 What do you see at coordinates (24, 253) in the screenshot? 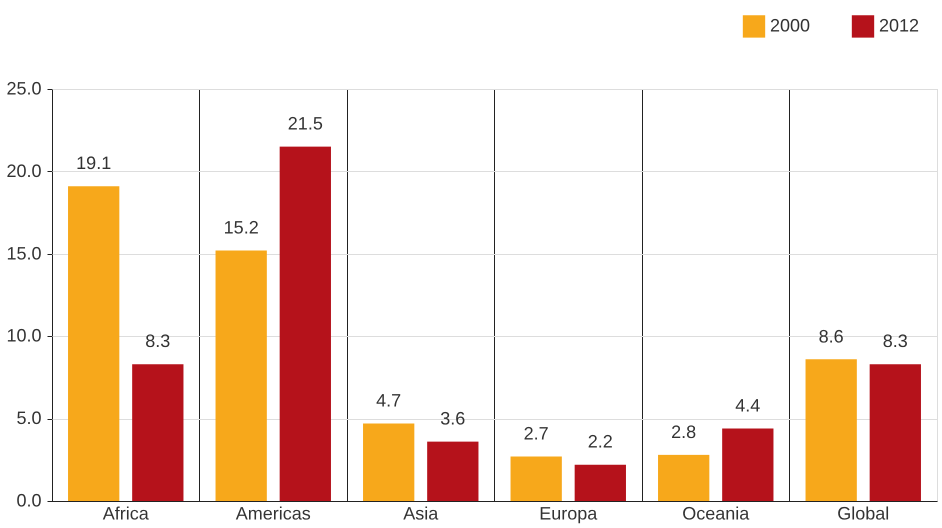
I see `y-tick-label: 15.0` at bounding box center [24, 253].